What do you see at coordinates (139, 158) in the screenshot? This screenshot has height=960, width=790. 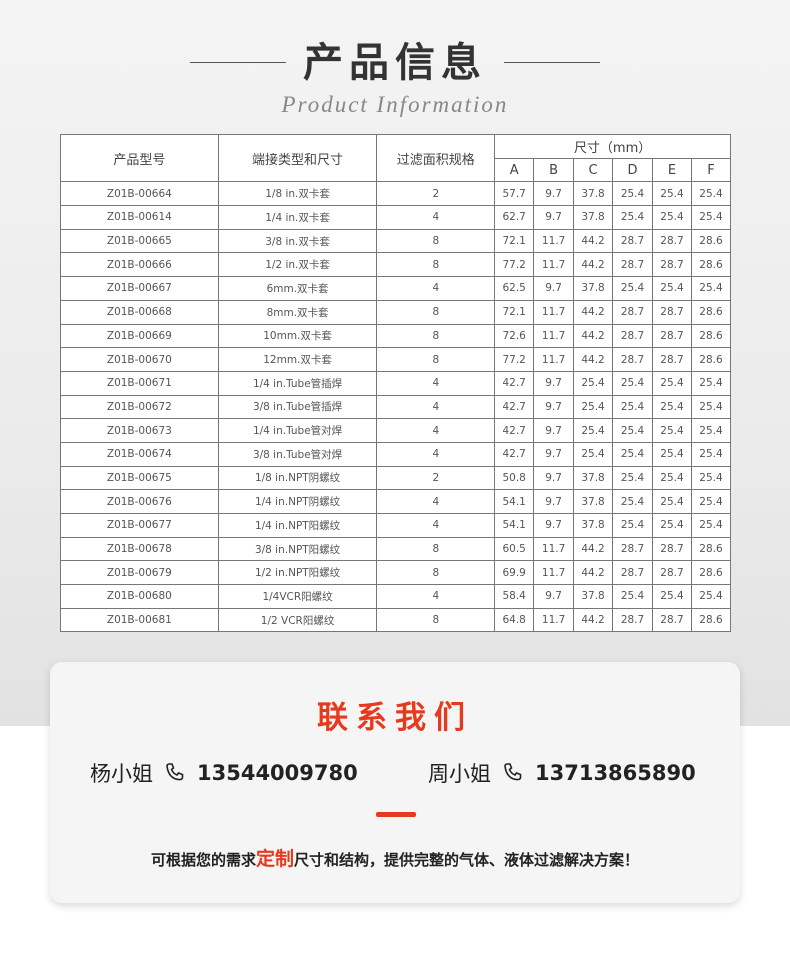 I see `header-model: 产品型号` at bounding box center [139, 158].